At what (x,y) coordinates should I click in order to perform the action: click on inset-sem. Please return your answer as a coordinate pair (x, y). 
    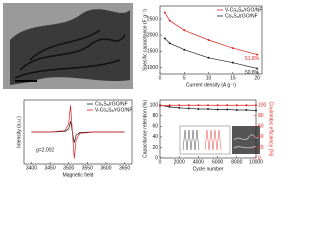
    Looking at the image, I should click on (246, 140).